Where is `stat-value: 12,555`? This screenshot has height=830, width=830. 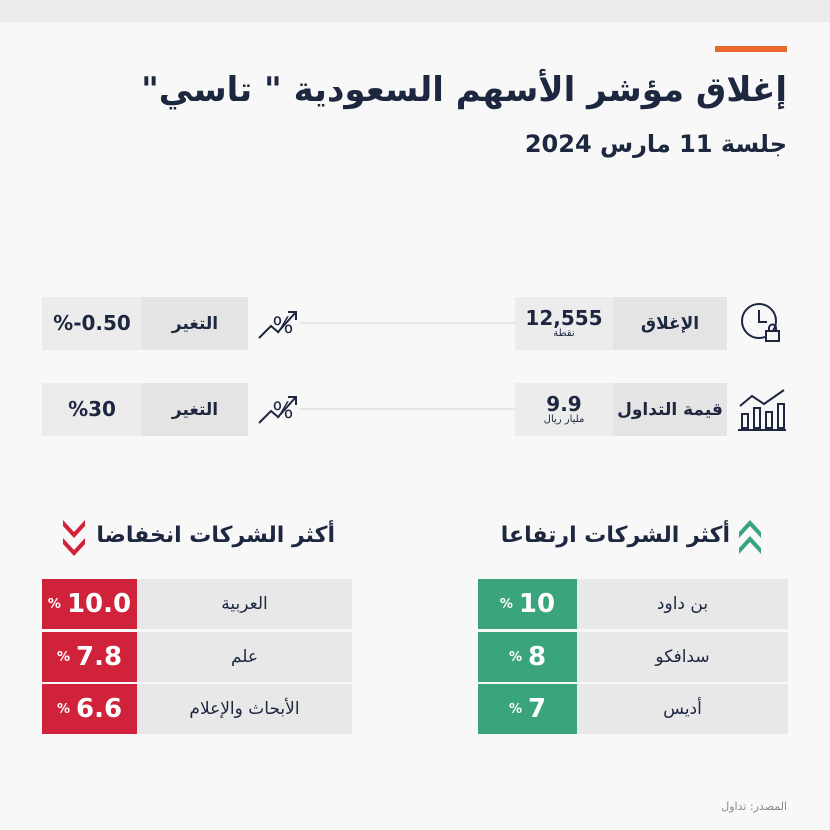
stat-value: 12,555 is located at coordinates (564, 317).